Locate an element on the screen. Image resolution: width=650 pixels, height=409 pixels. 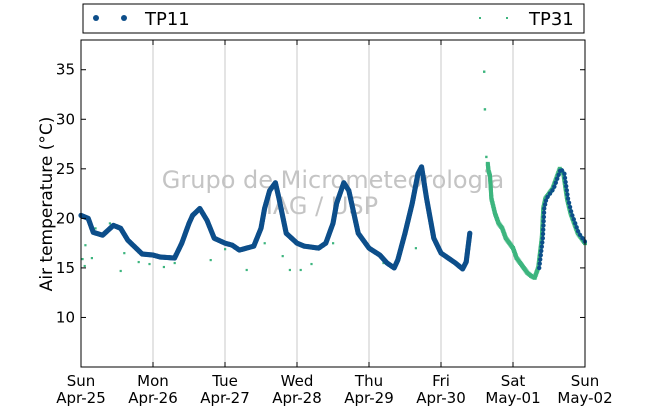
x-tick-label-date: May-02 is located at coordinates (584, 398).